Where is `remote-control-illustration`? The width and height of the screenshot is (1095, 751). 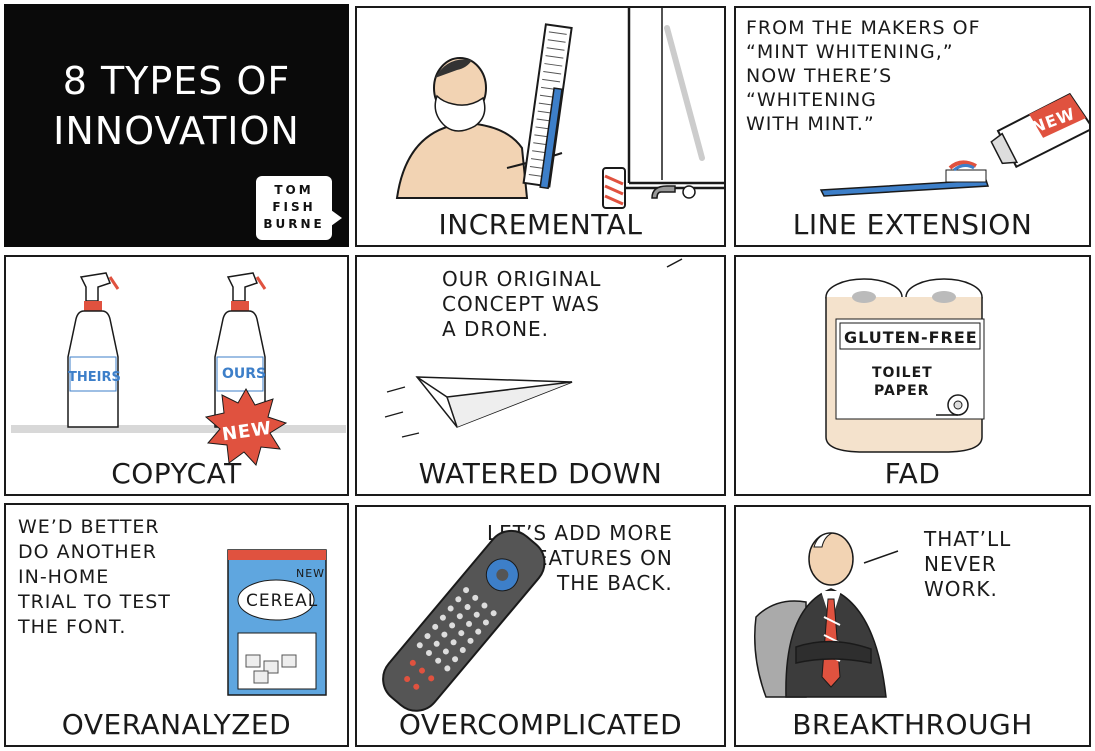 remote-control-illustration is located at coordinates (464, 620).